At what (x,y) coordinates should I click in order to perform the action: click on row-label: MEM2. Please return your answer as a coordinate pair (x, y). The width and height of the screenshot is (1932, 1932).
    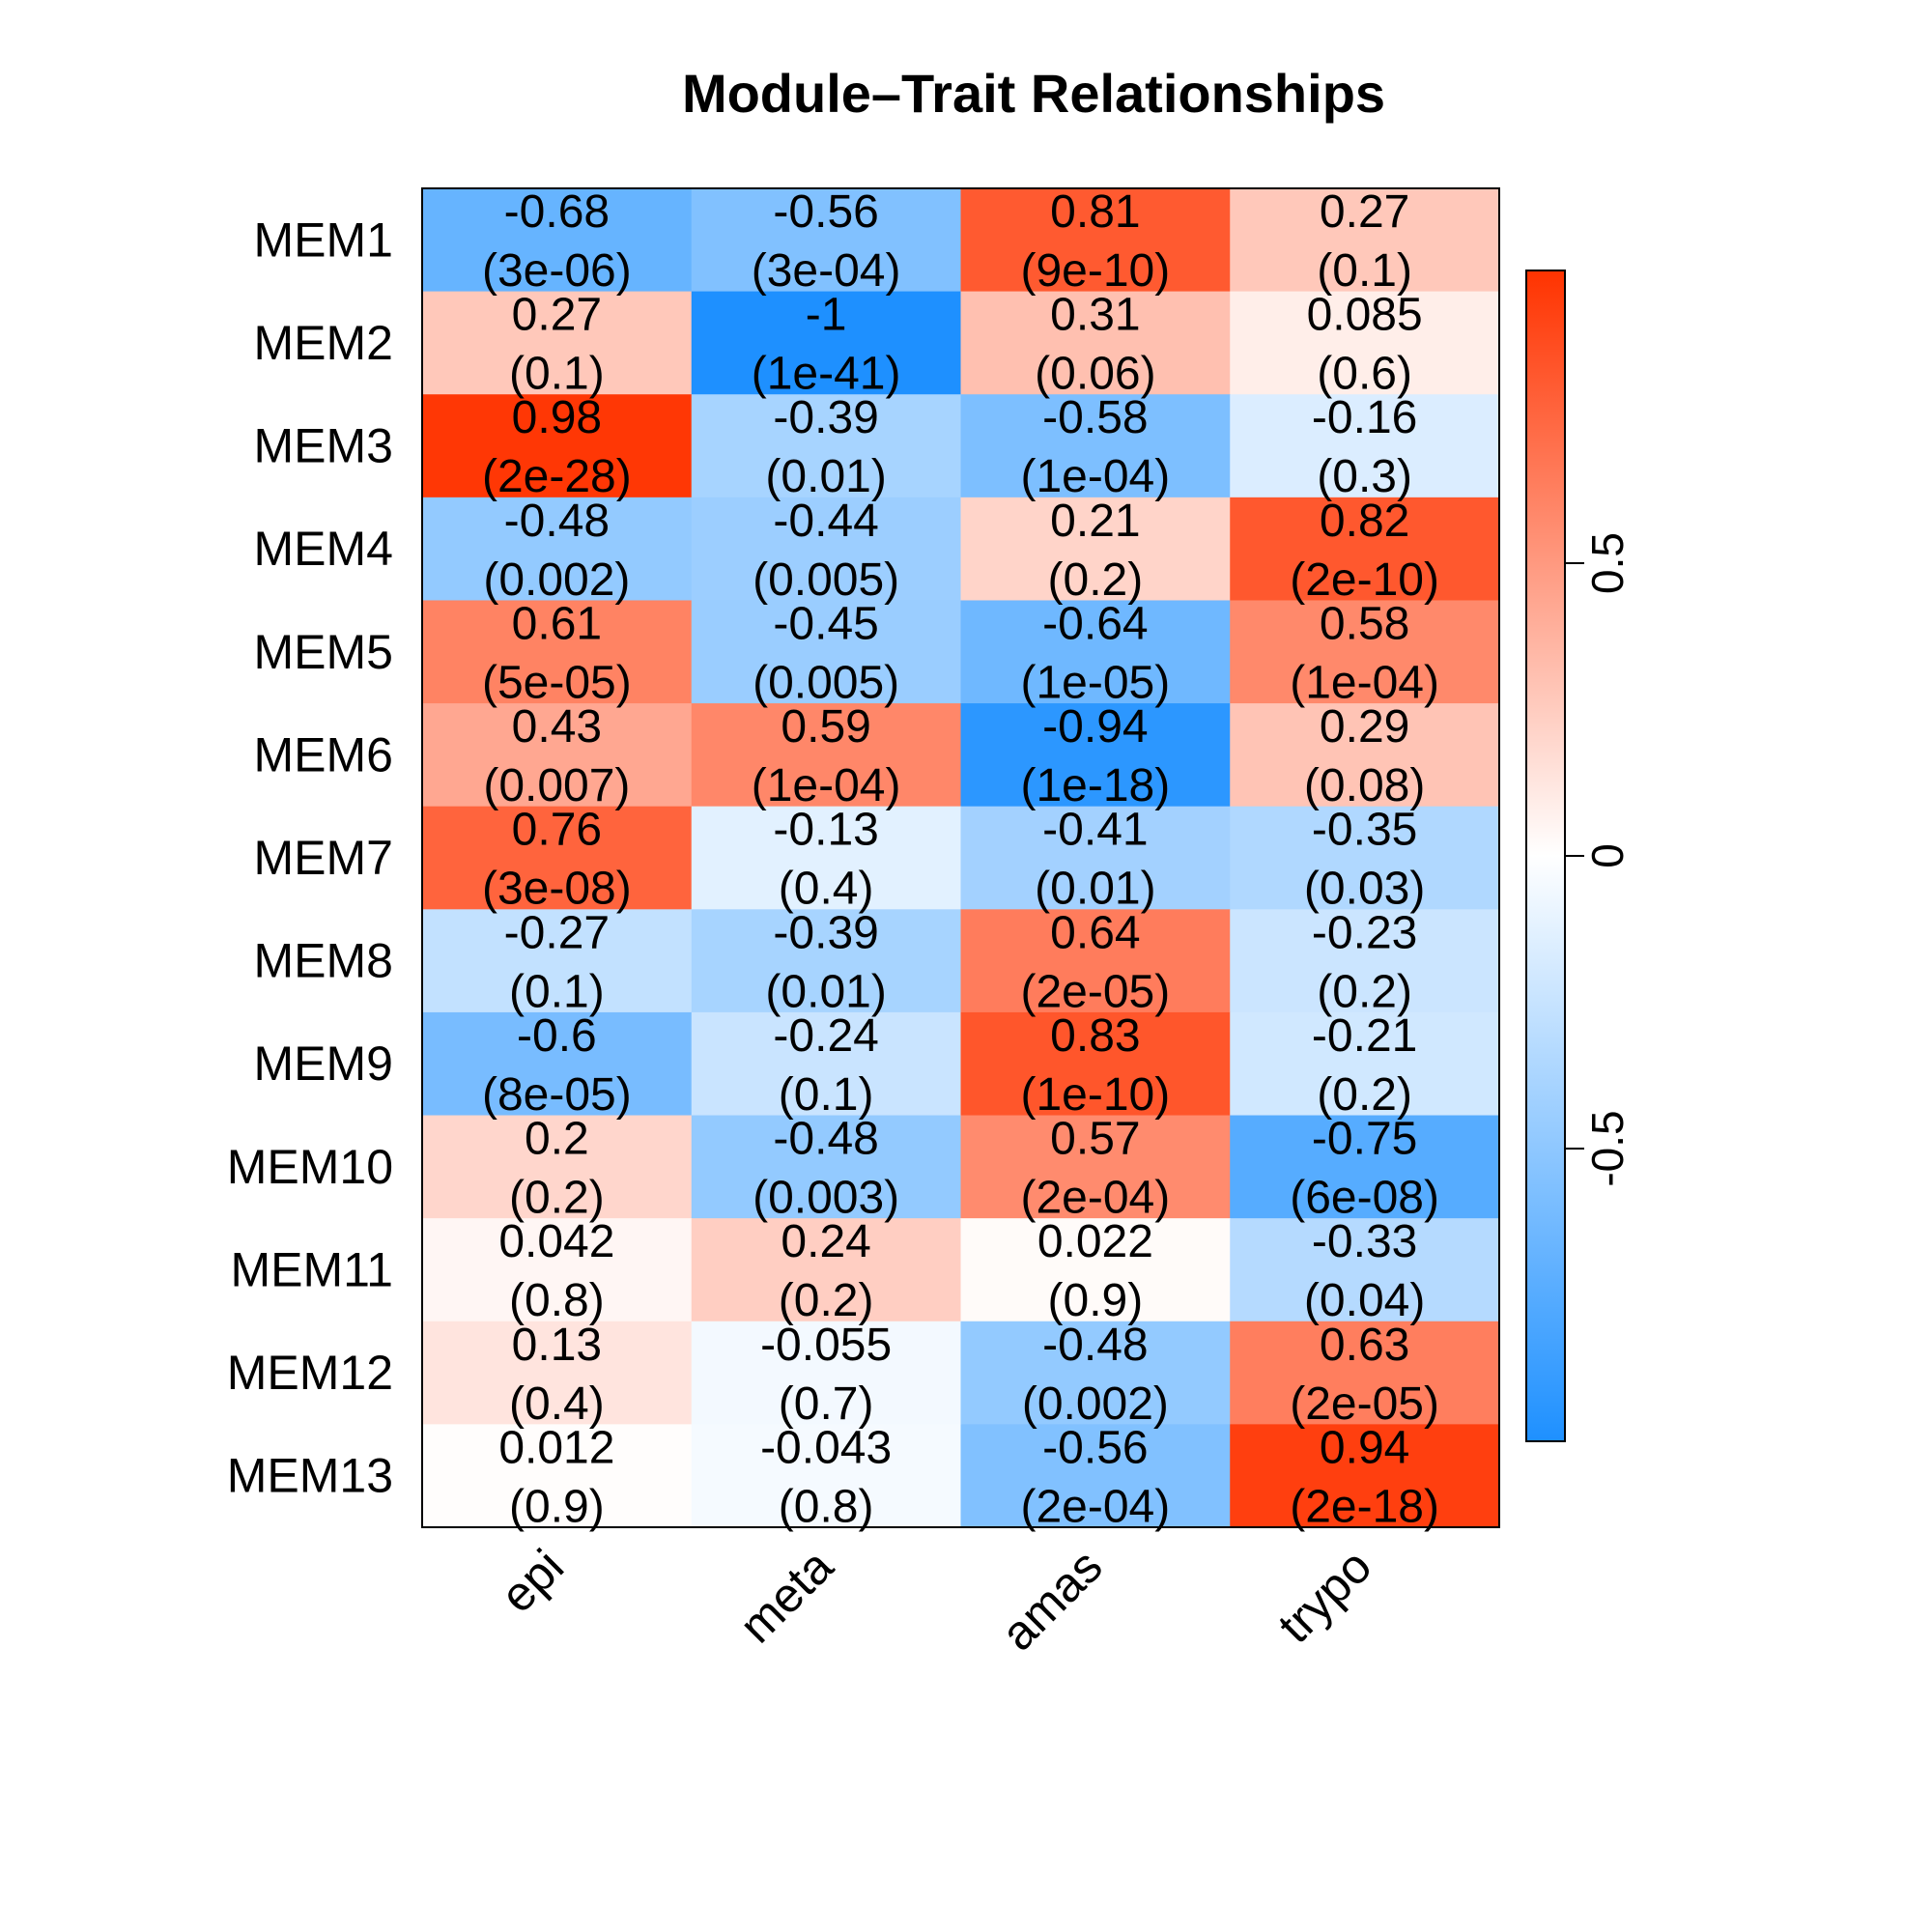
    Looking at the image, I should click on (323, 343).